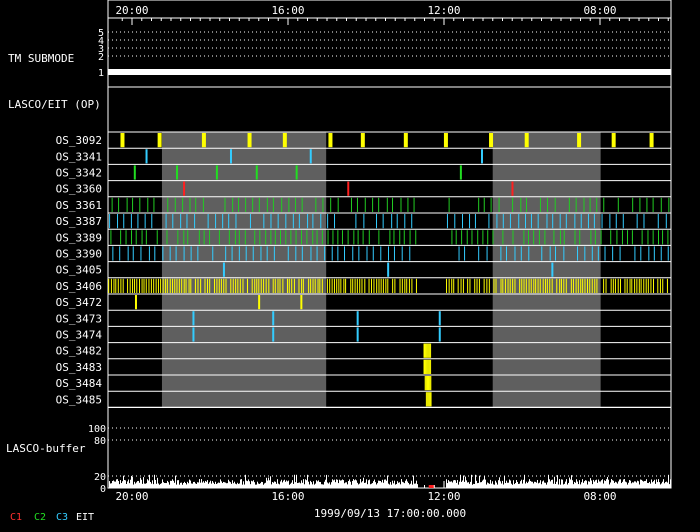 This screenshot has height=532, width=700. Describe the element at coordinates (287, 10) in the screenshot. I see `time-label-top-1: 16:00` at that location.